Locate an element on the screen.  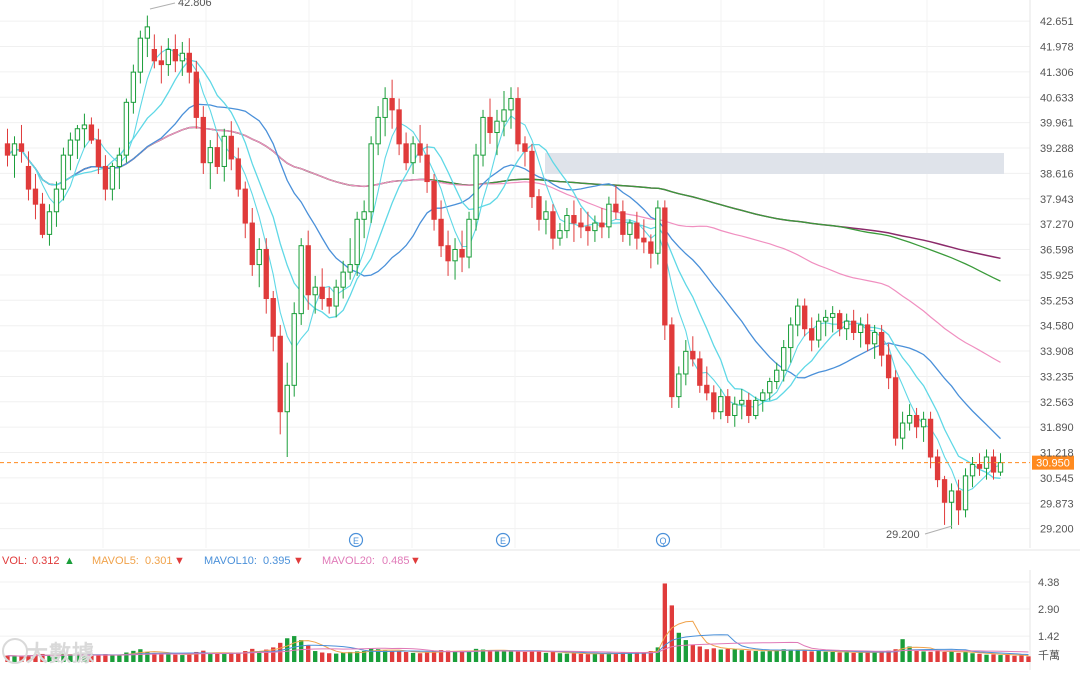
event-marker-circle is located at coordinates (663, 540).